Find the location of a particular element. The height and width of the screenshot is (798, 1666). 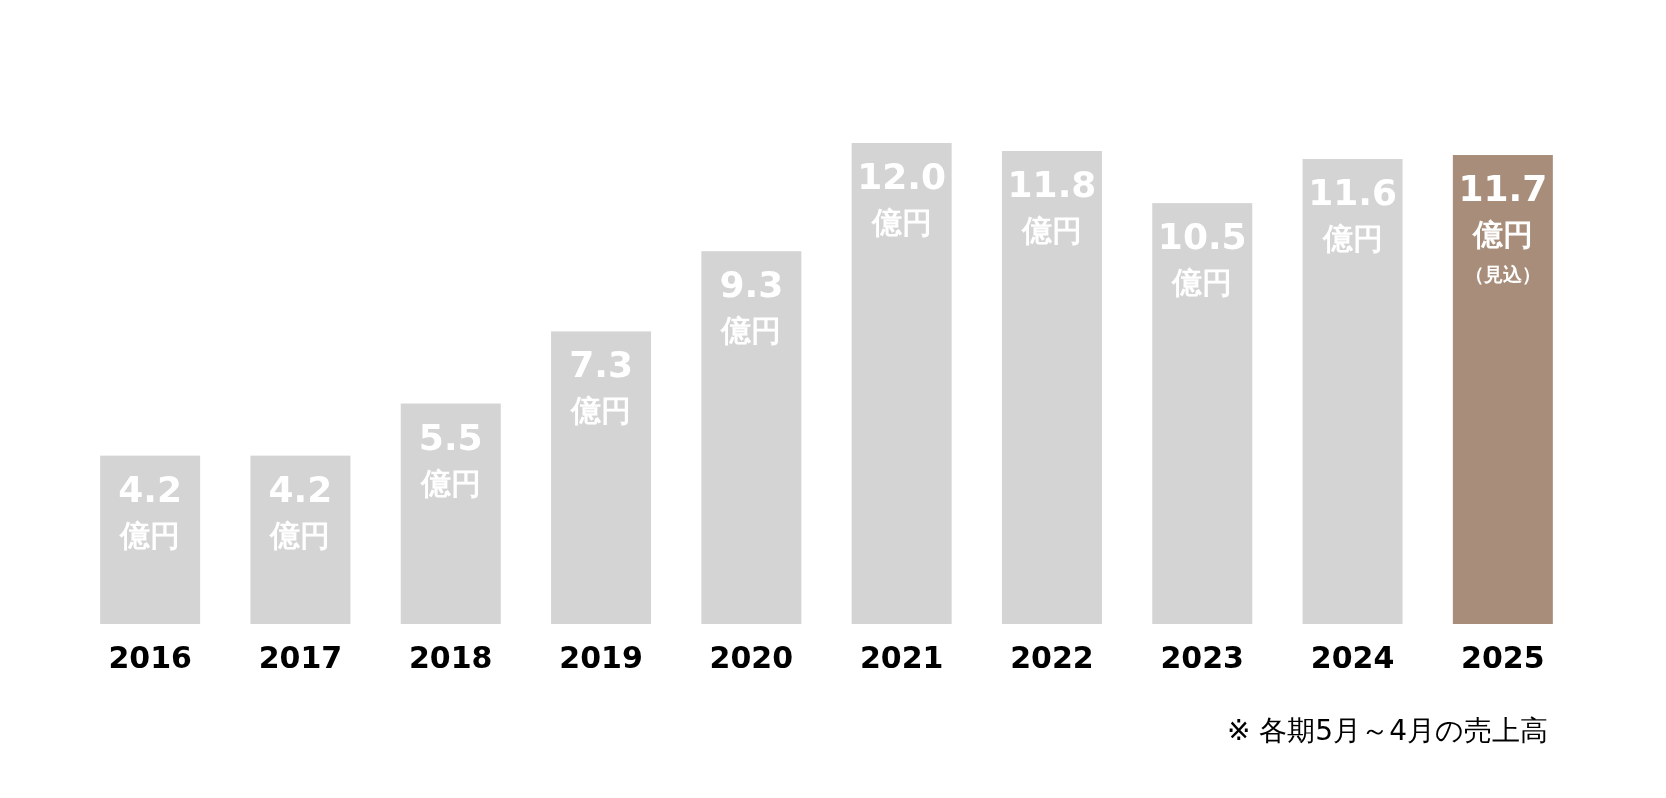

text: ※ 各期5月～4月の売上高 is located at coordinates (1387, 730).